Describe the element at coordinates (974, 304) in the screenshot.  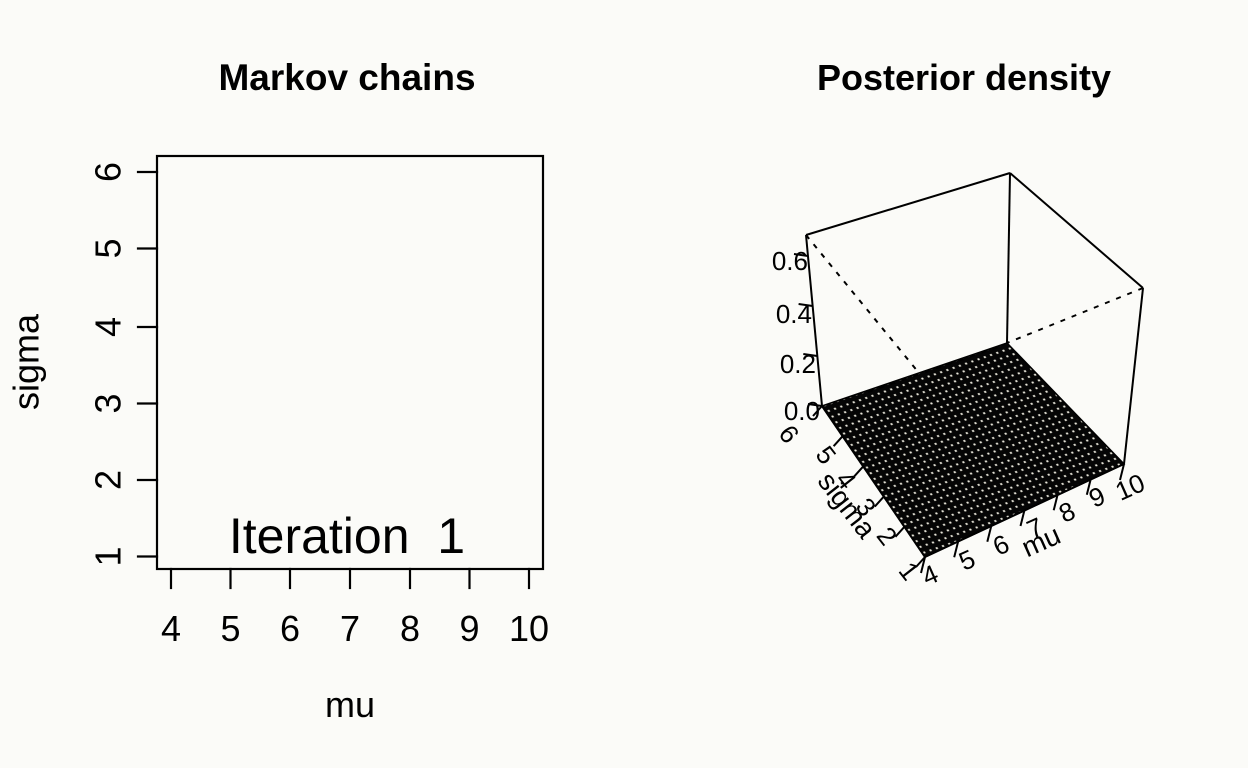
I see `hidden-box-edges` at that location.